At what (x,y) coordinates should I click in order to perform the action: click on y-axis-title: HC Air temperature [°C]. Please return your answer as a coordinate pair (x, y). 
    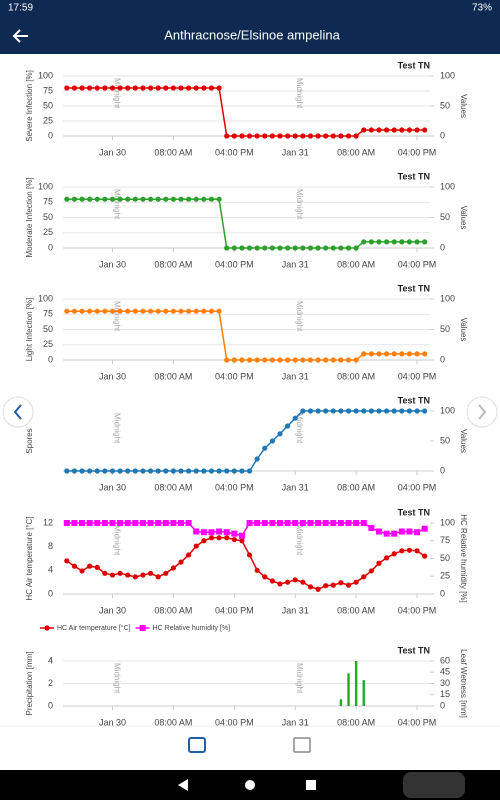
    Looking at the image, I should click on (29, 558).